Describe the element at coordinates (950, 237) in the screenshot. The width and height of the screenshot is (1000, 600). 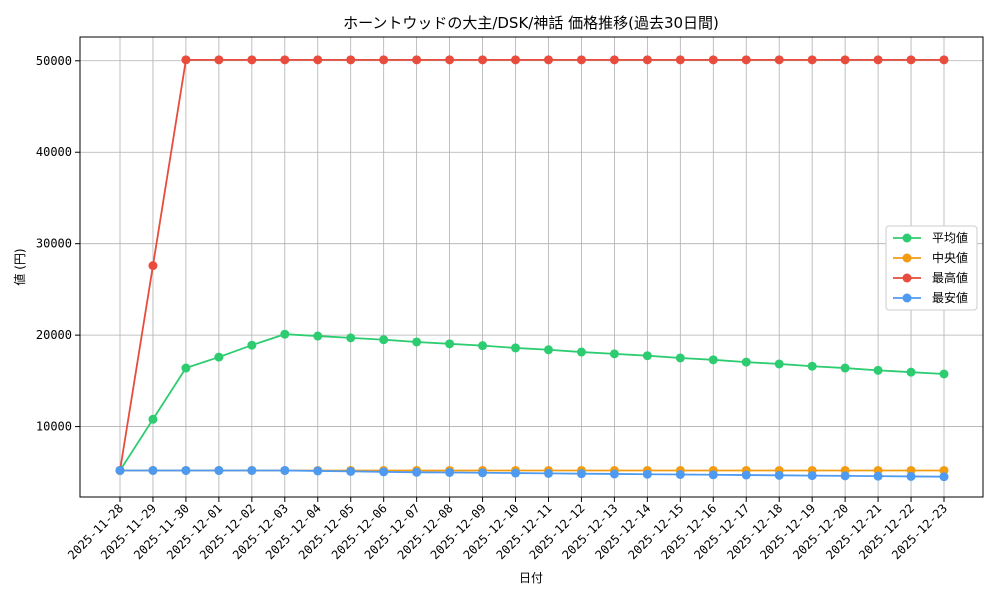
I see `legend-label: 平均値` at that location.